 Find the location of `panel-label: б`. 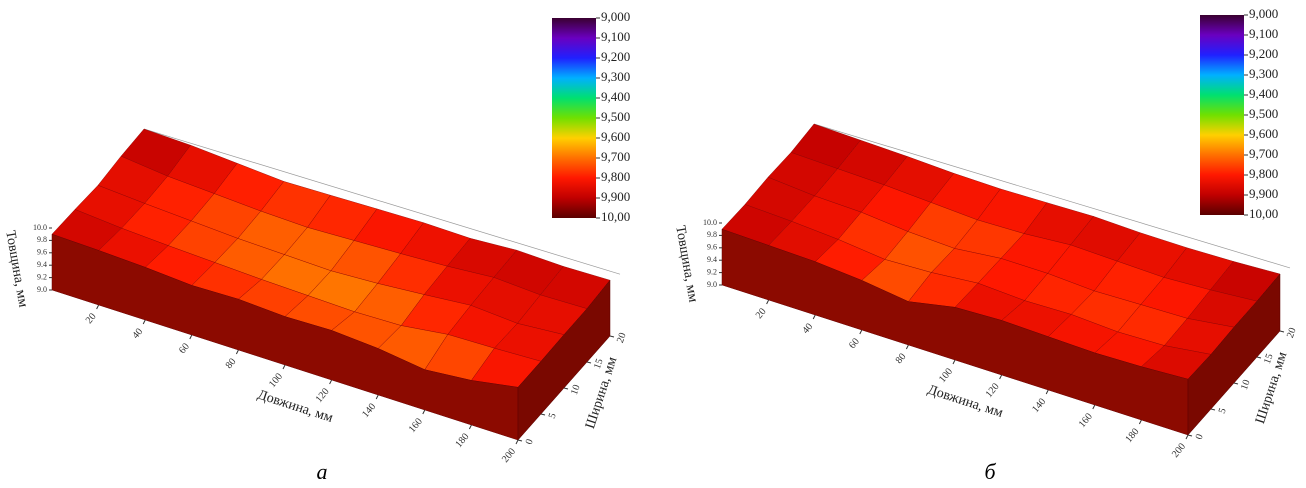

panel-label: б is located at coordinates (990, 471).